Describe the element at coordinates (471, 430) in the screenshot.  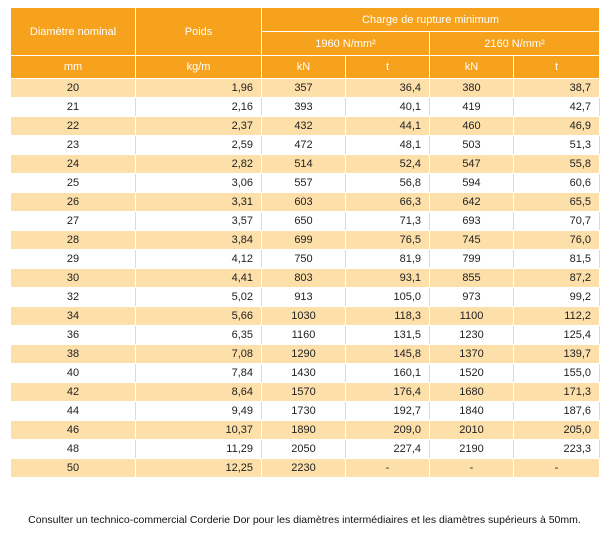
I see `cell-kn-2160: 2010` at that location.